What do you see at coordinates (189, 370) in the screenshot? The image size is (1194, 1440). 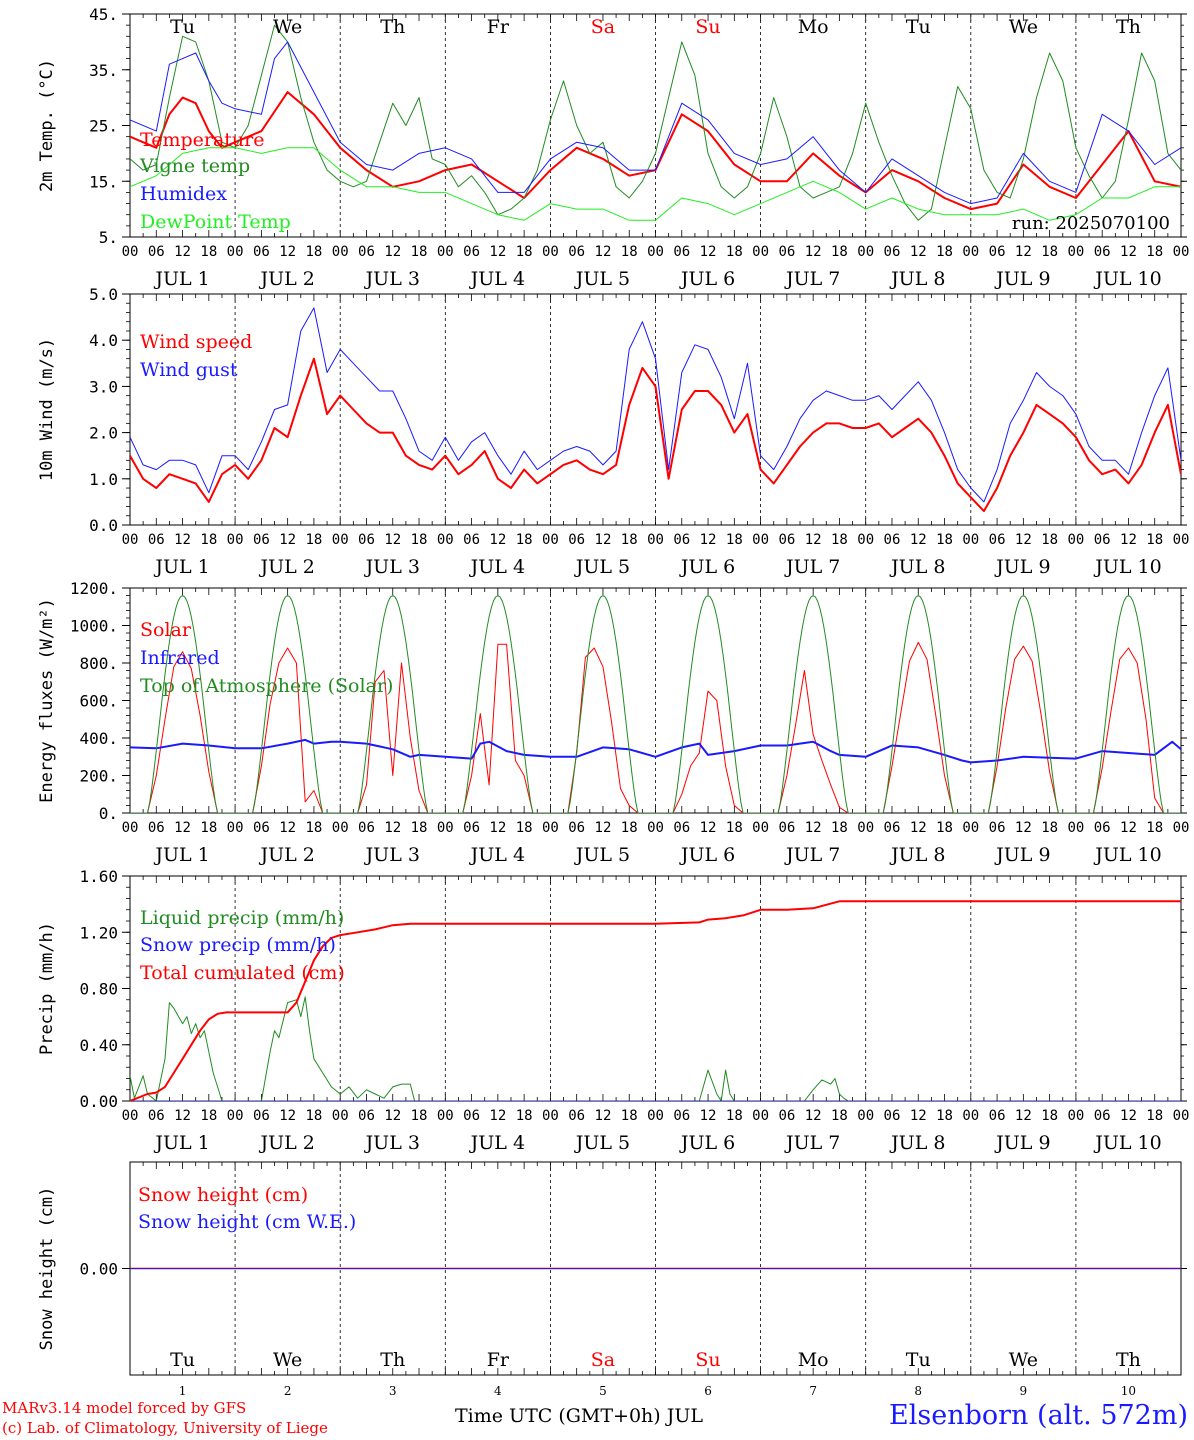 I see `legend-wind-gust: Wind gust` at bounding box center [189, 370].